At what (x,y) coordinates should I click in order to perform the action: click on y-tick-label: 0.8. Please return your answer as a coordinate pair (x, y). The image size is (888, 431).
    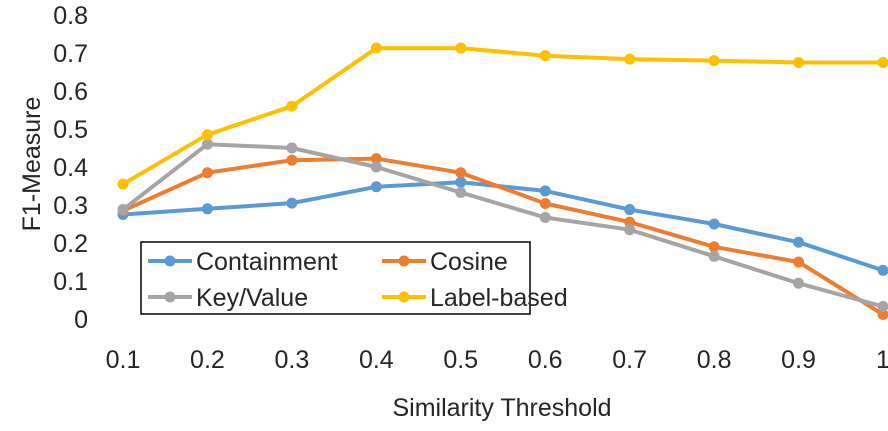
    Looking at the image, I should click on (70, 16).